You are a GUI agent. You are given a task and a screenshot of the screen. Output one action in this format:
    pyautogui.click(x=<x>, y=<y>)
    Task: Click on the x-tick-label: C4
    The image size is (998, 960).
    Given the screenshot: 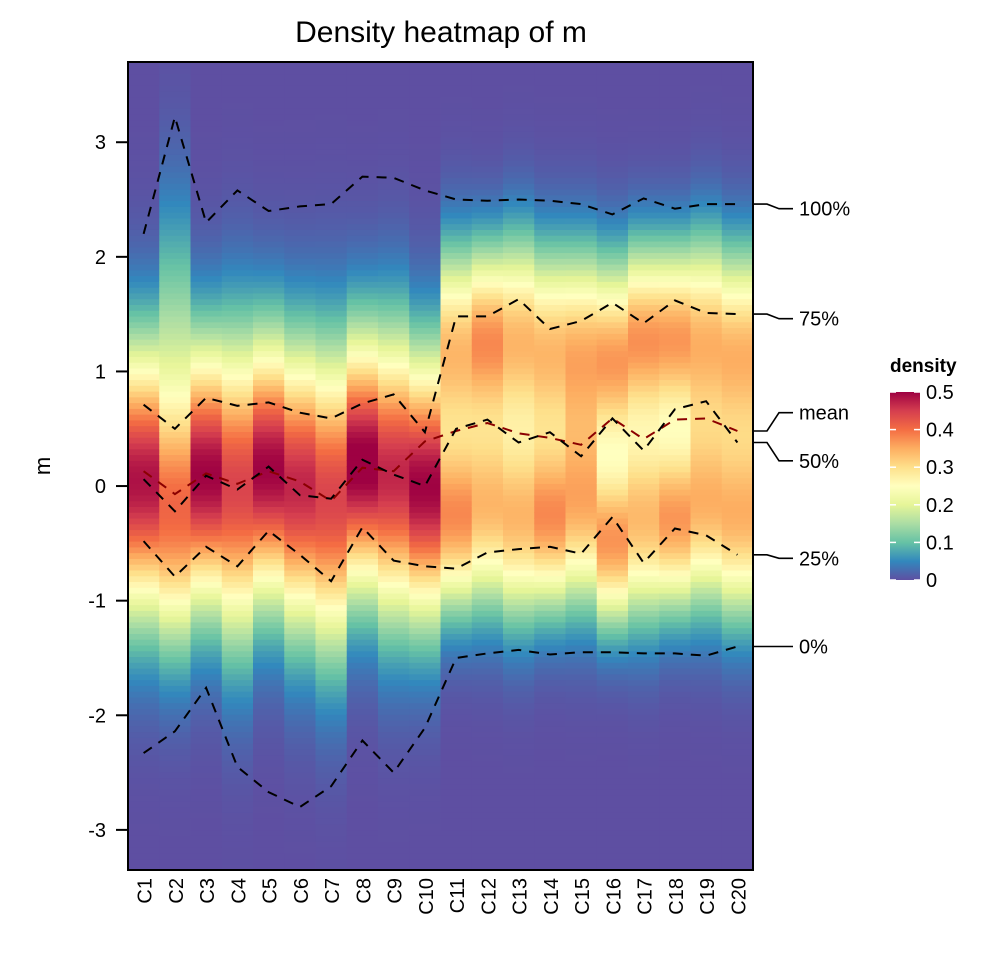 What is the action you would take?
    pyautogui.click(x=239, y=891)
    